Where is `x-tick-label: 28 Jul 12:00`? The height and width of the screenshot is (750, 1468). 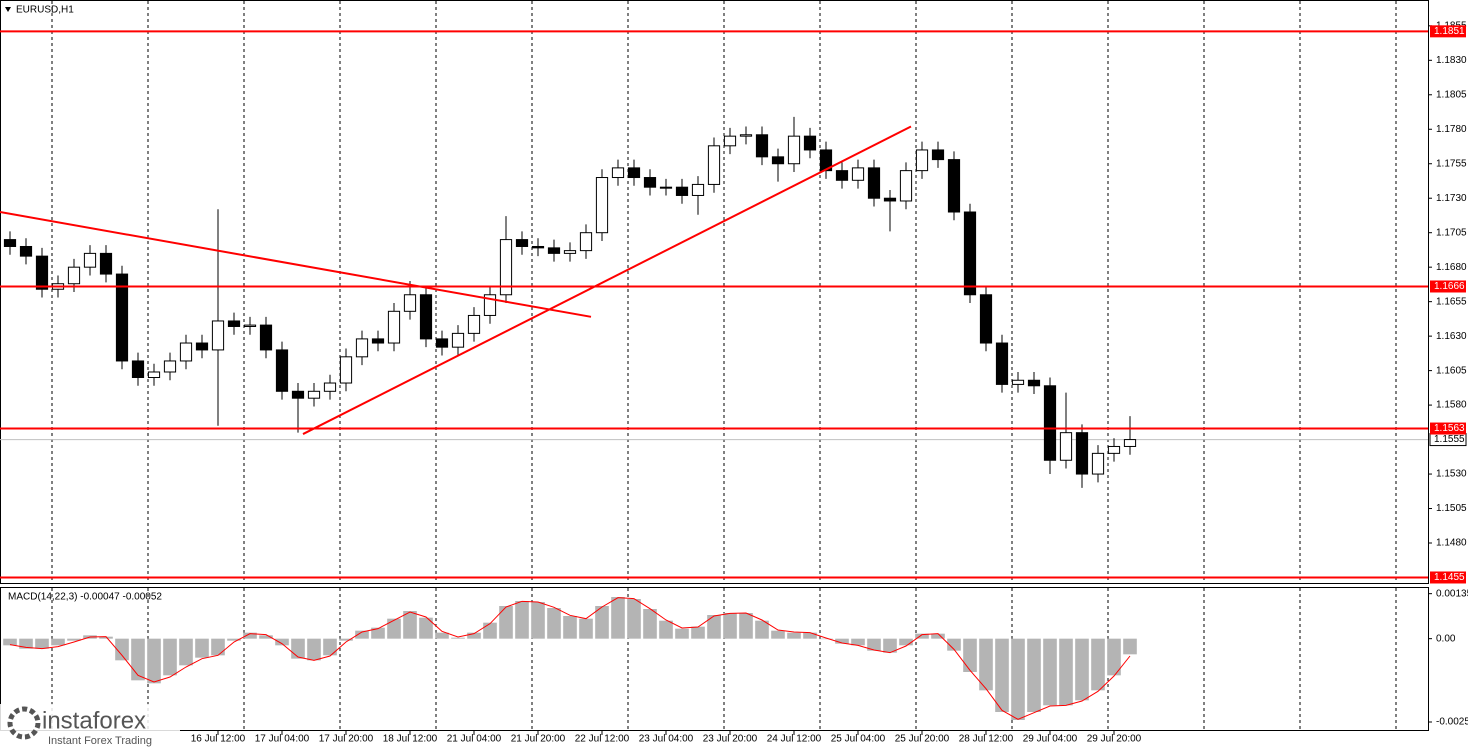
x-tick-label: 28 Jul 12:00 is located at coordinates (986, 739).